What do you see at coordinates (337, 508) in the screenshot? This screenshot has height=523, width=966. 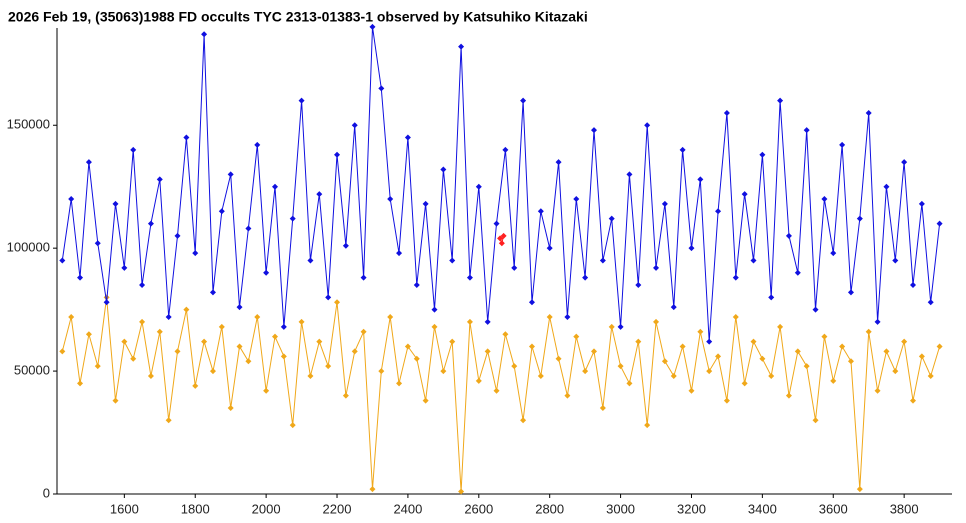 I see `x-tick-label: 2200` at bounding box center [337, 508].